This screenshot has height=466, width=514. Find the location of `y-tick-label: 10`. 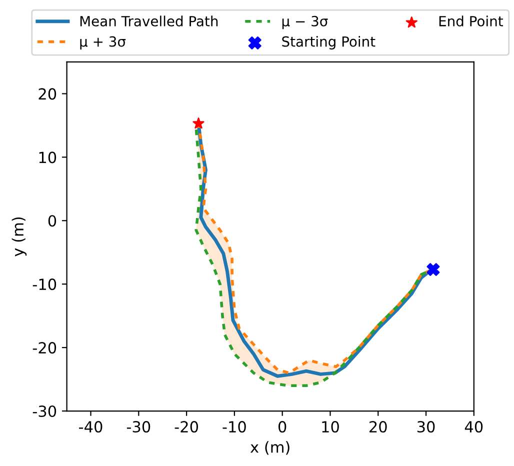

y-tick-label: 10 is located at coordinates (47, 158).